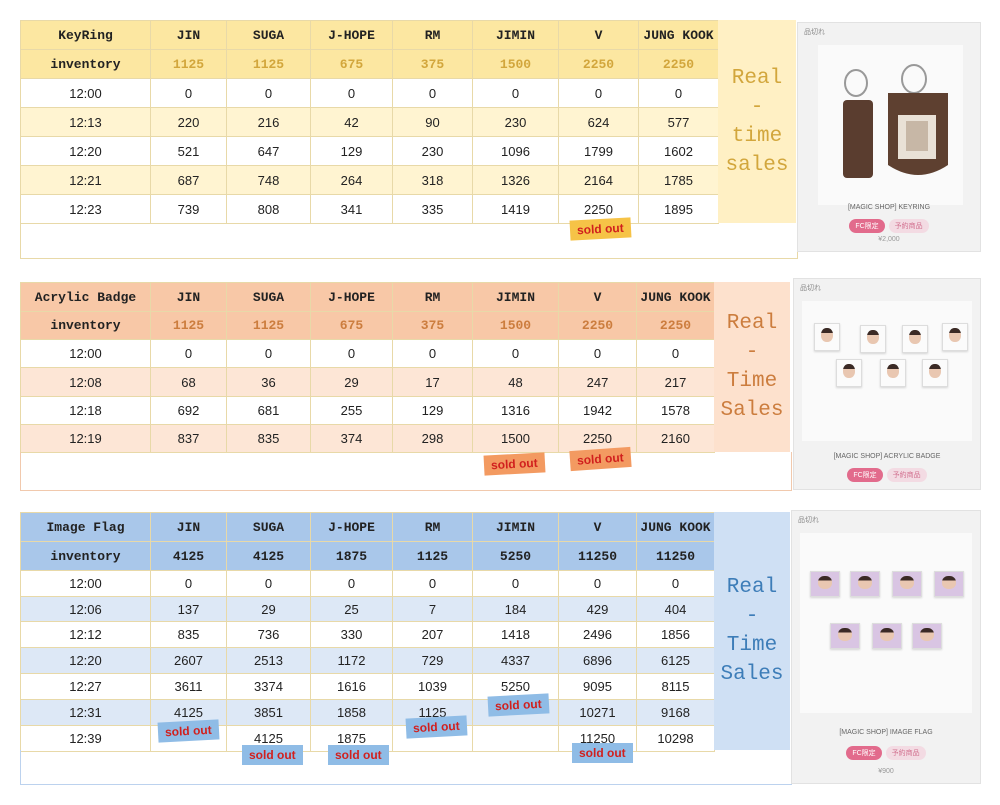 The height and width of the screenshot is (805, 1000). What do you see at coordinates (864, 753) in the screenshot?
I see `fc-limited-badge: FC限定` at bounding box center [864, 753].